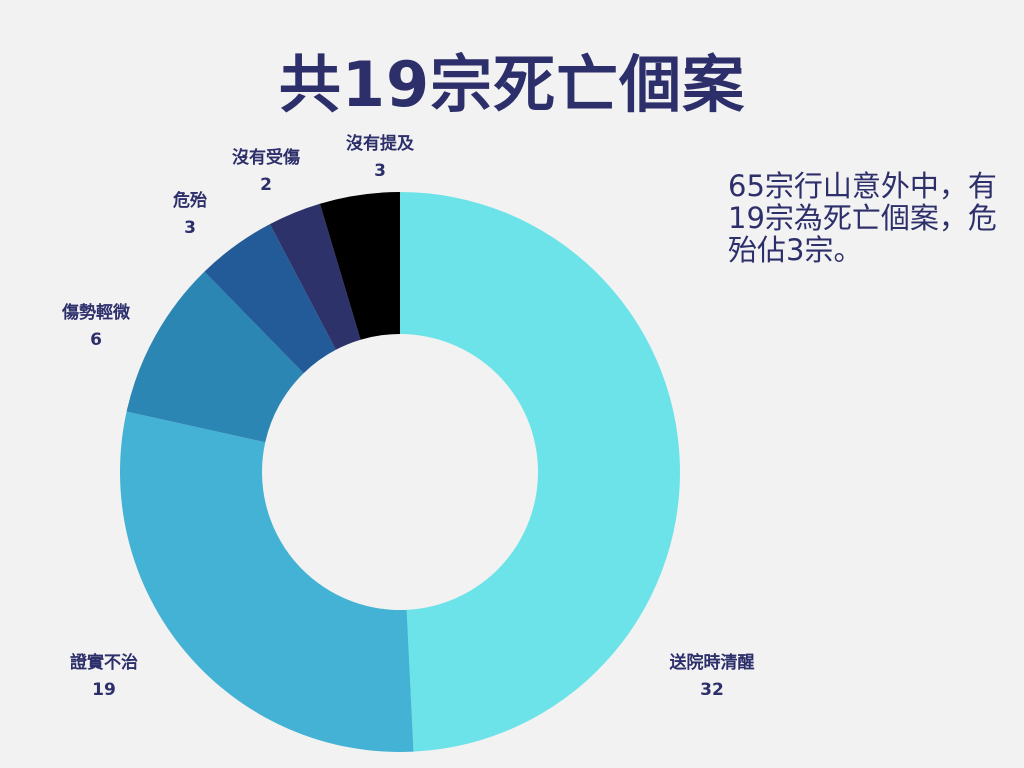 This screenshot has width=1024, height=768. I want to click on chart-title: 共19宗死亡個案, so click(512, 84).